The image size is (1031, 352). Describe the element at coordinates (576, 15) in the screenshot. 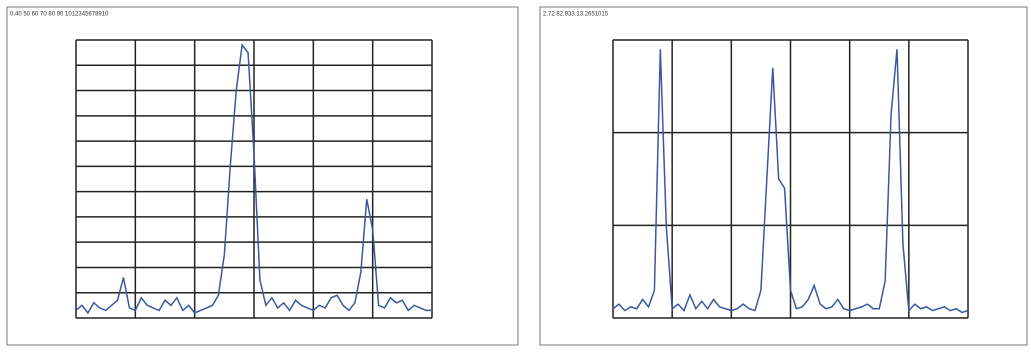

I see `panel-title: 2.72 82.933.13.2651015` at that location.